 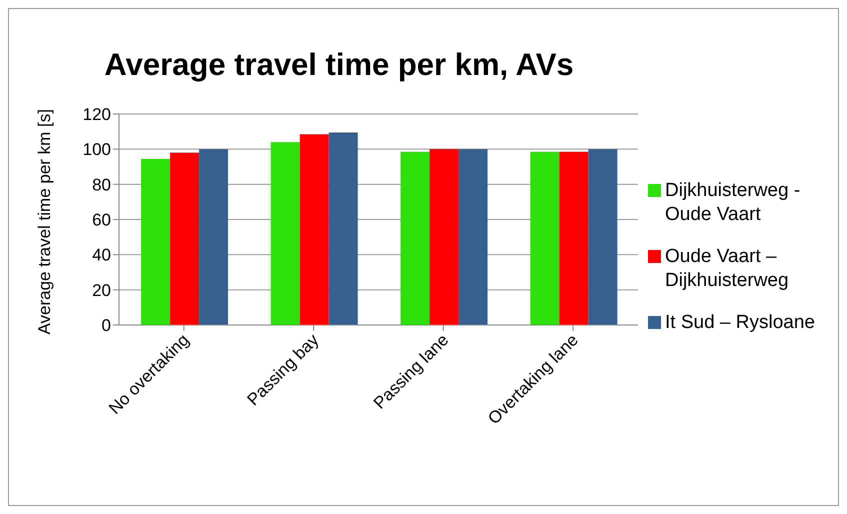 I want to click on y-axis-title: Average travel time per km [s], so click(x=44, y=221).